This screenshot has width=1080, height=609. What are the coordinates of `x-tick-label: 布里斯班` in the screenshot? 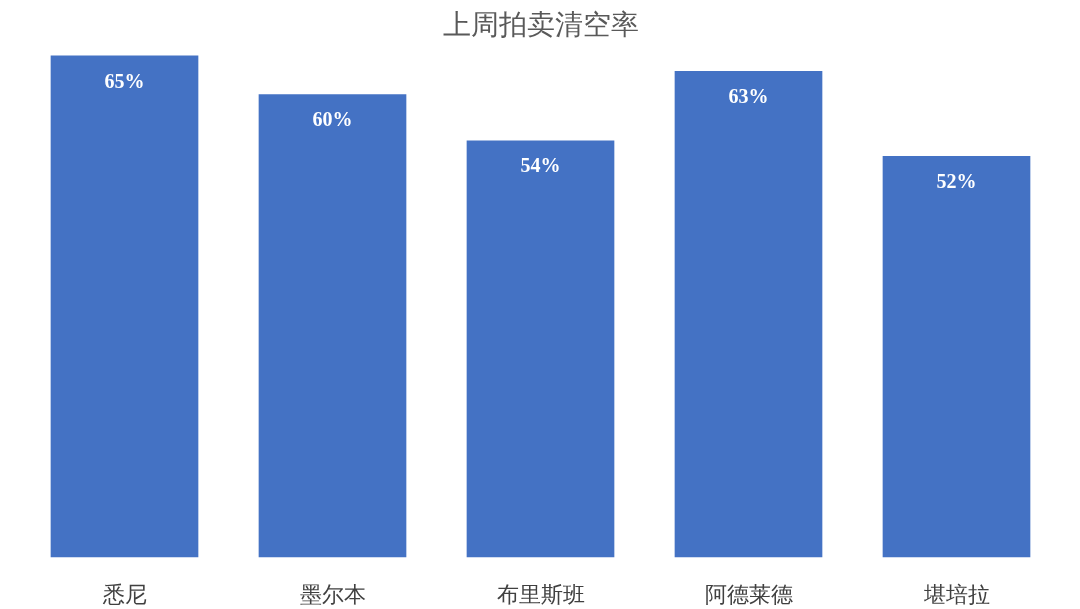 It's located at (540, 594).